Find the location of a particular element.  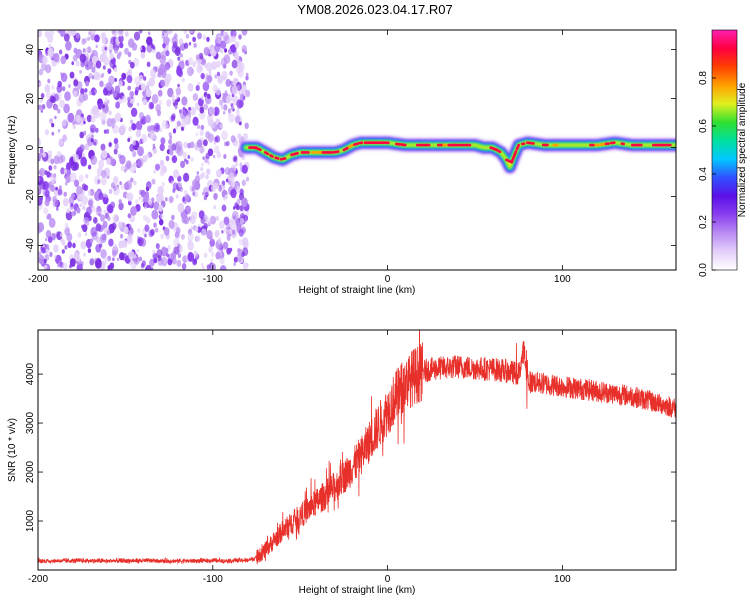

spectrogram-y-tick-label: -40 is located at coordinates (30, 245).